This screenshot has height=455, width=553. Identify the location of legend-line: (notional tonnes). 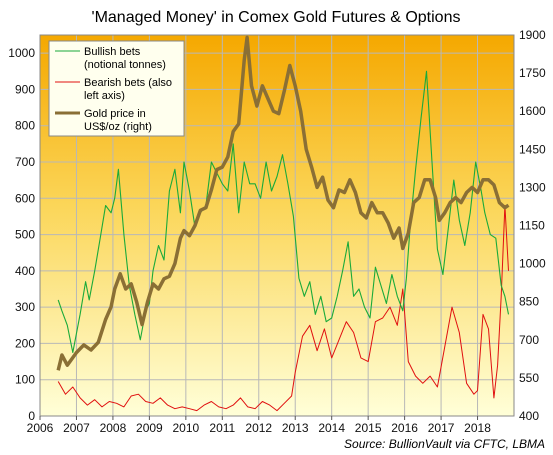
(125, 65).